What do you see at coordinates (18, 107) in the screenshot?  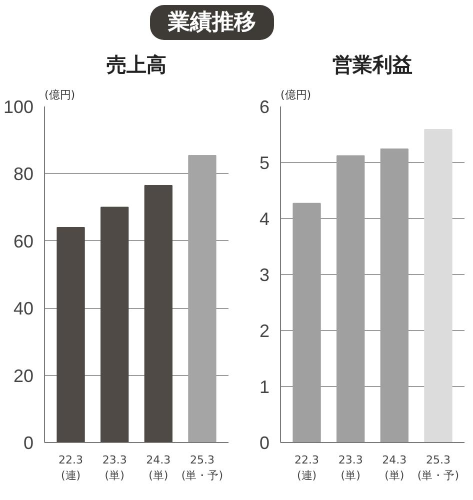 I see `y-tick-label: 100` at bounding box center [18, 107].